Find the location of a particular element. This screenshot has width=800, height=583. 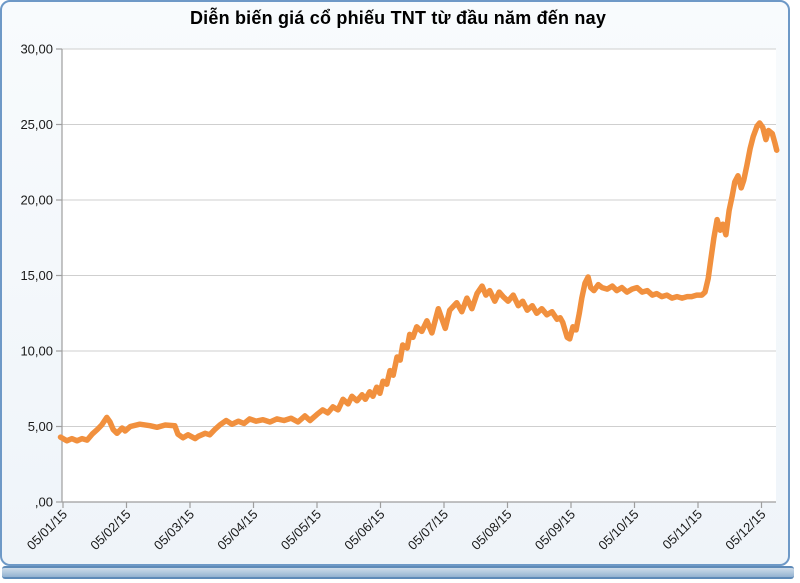

x-axis-label: 05/06/15 is located at coordinates (364, 530).